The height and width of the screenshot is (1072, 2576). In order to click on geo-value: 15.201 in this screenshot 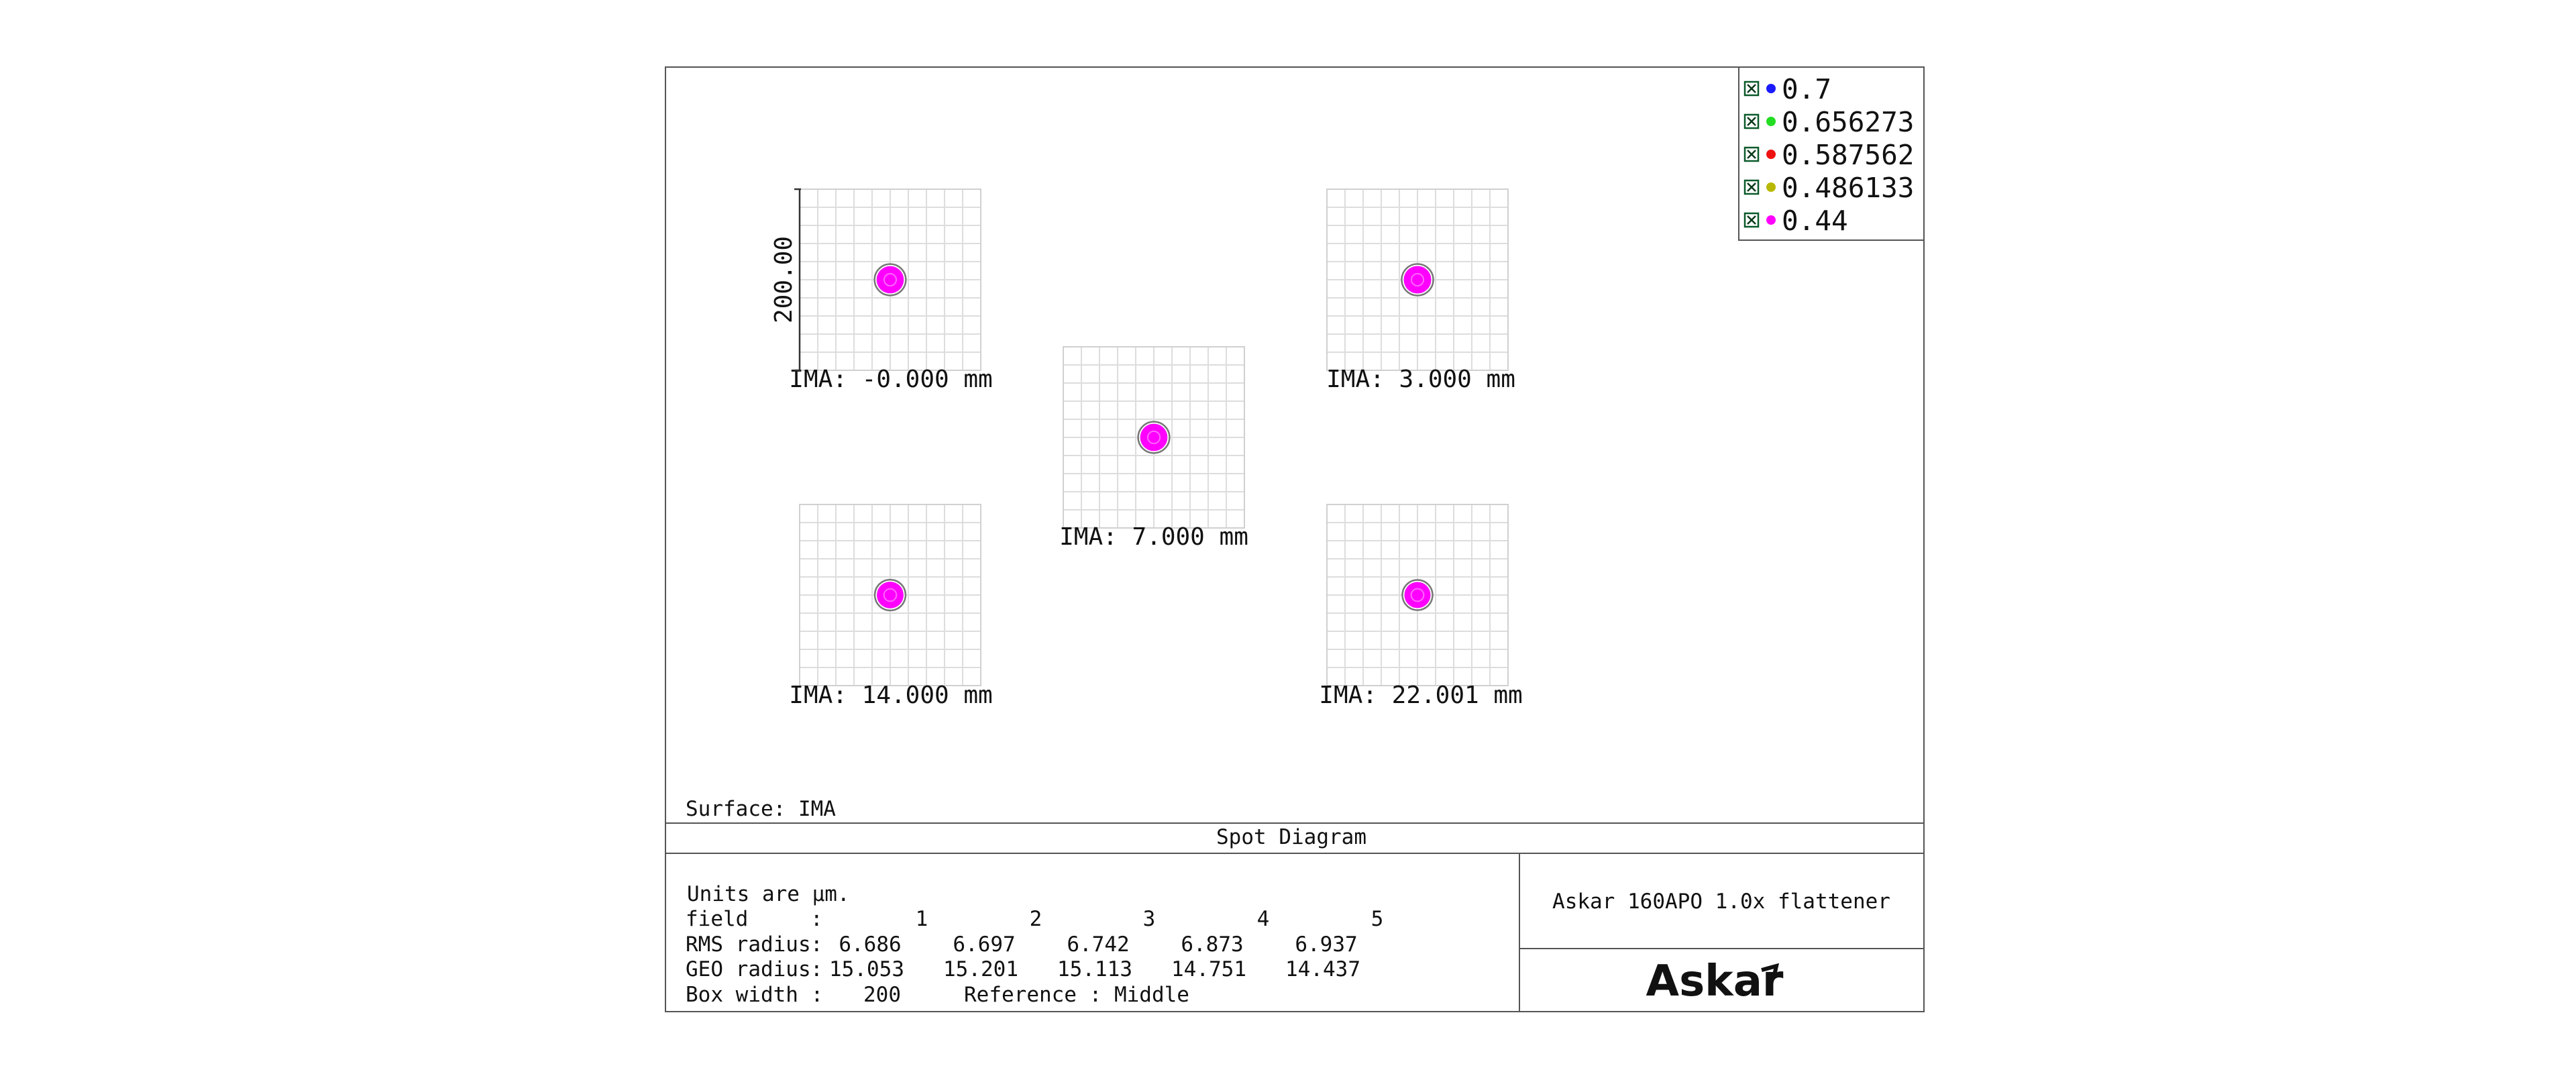, I will do `click(980, 969)`.